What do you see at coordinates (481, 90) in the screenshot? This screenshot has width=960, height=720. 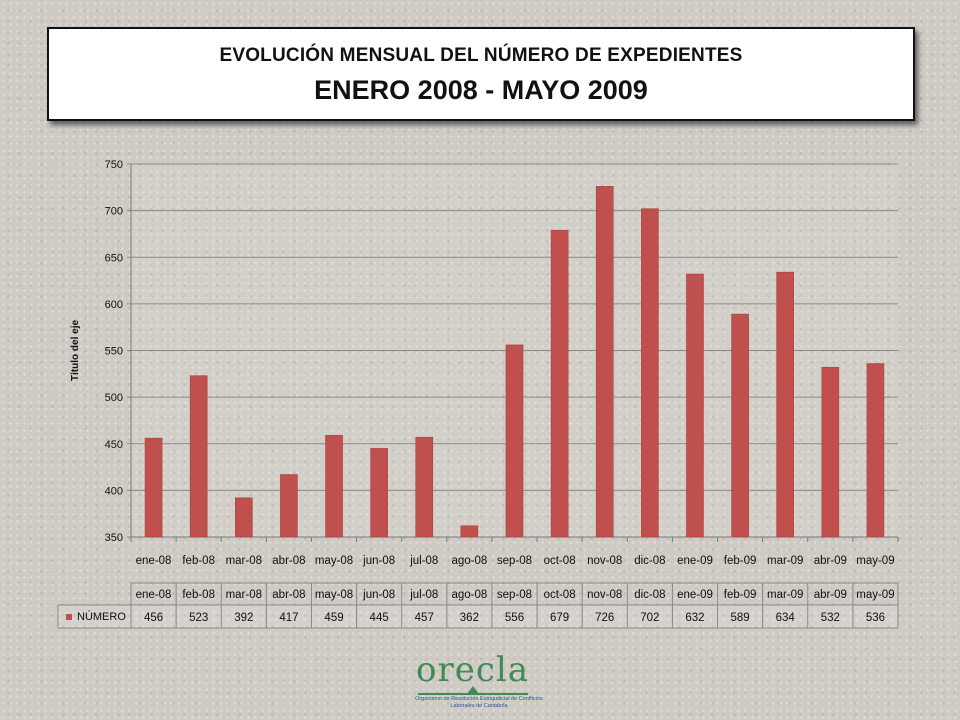 I see `chart-title-line2: ENERO 2008 - MAYO 2009` at bounding box center [481, 90].